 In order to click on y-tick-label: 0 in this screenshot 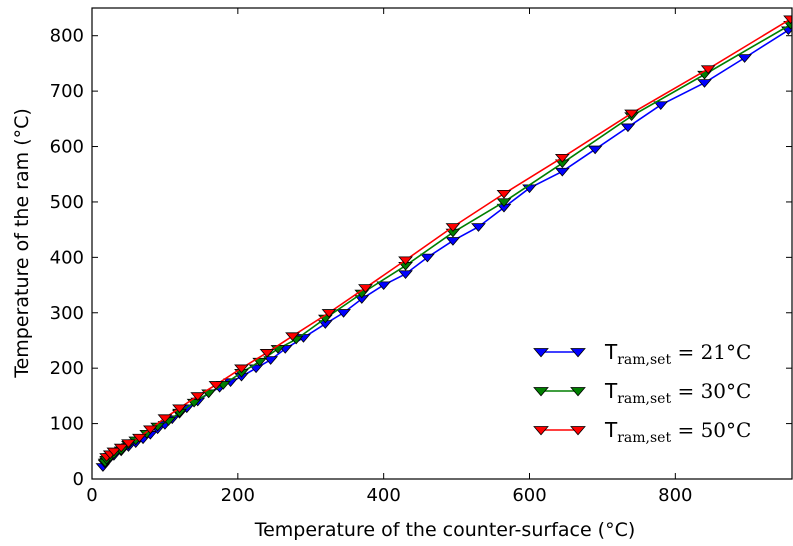, I will do `click(78, 479)`.